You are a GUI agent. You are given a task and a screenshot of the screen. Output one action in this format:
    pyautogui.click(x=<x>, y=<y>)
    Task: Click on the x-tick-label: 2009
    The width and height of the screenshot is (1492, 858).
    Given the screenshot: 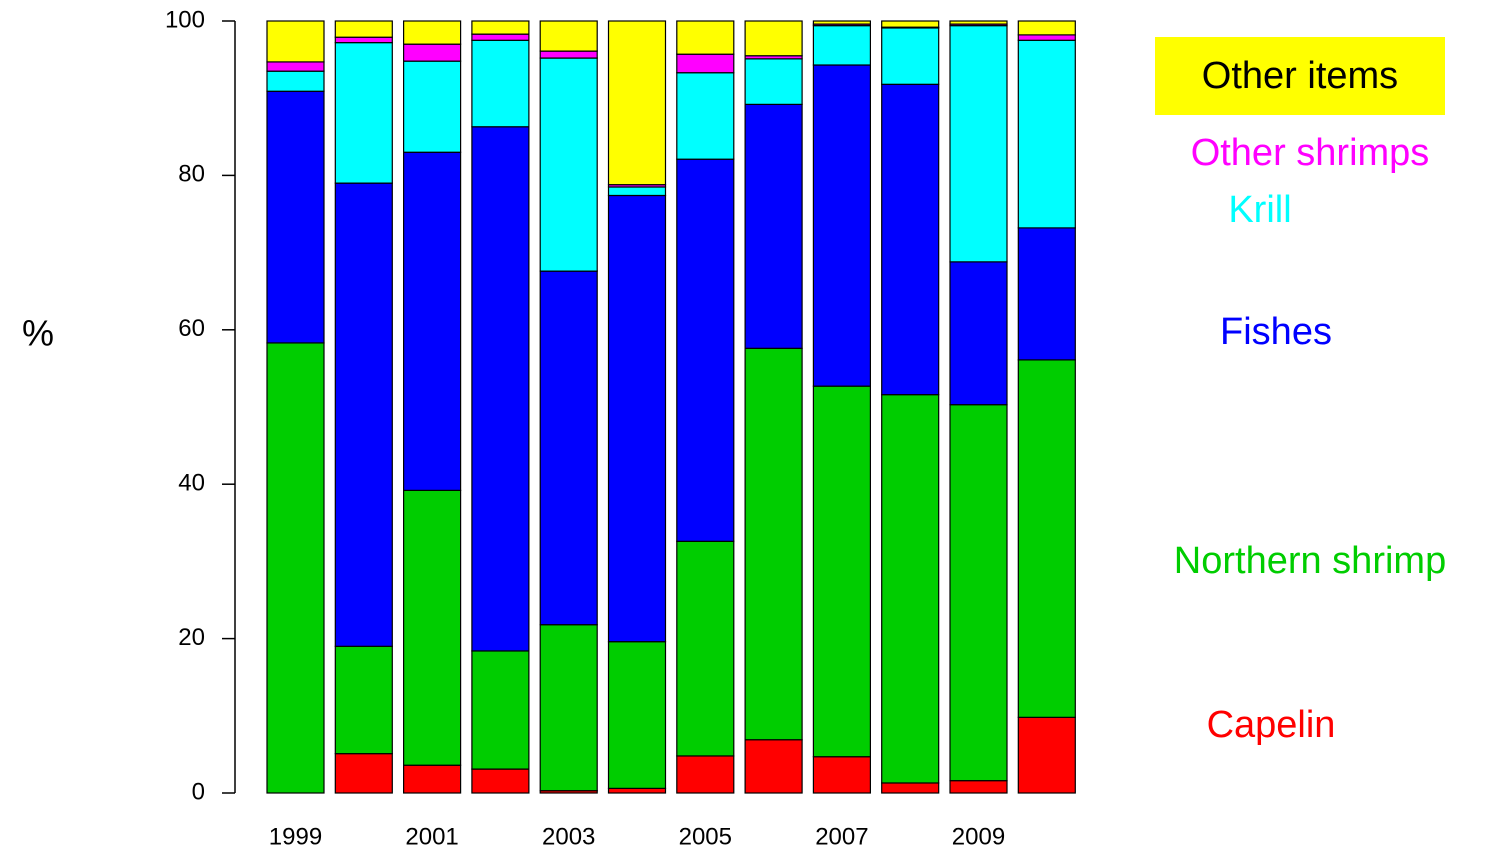 What is the action you would take?
    pyautogui.click(x=978, y=836)
    